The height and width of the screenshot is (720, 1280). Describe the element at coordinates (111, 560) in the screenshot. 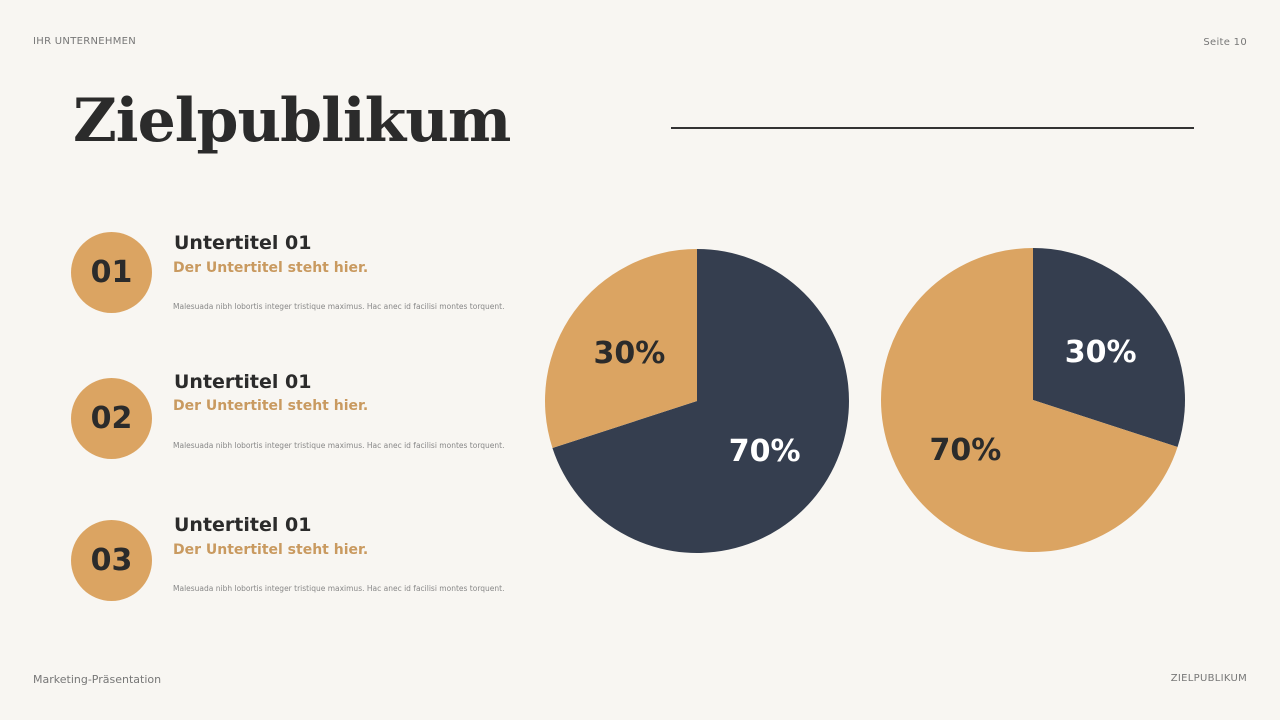

I see `number-badge: 03` at that location.